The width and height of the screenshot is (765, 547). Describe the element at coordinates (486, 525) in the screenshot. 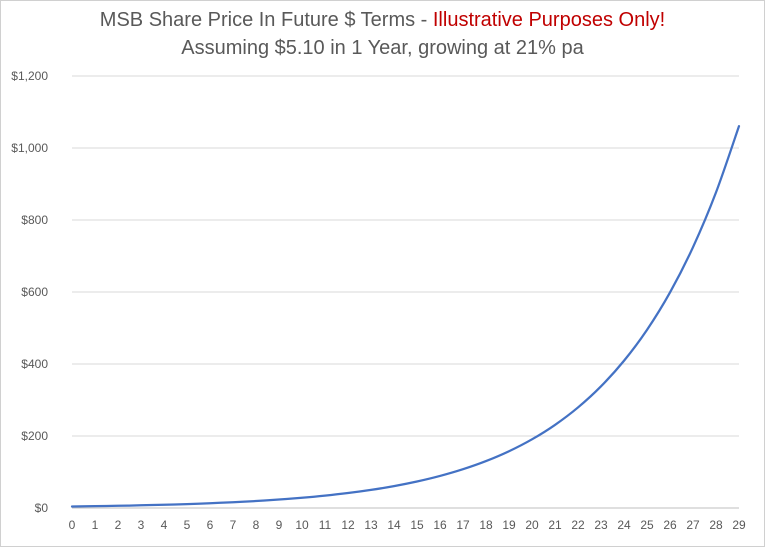

I see `x-tick-label: 18` at that location.